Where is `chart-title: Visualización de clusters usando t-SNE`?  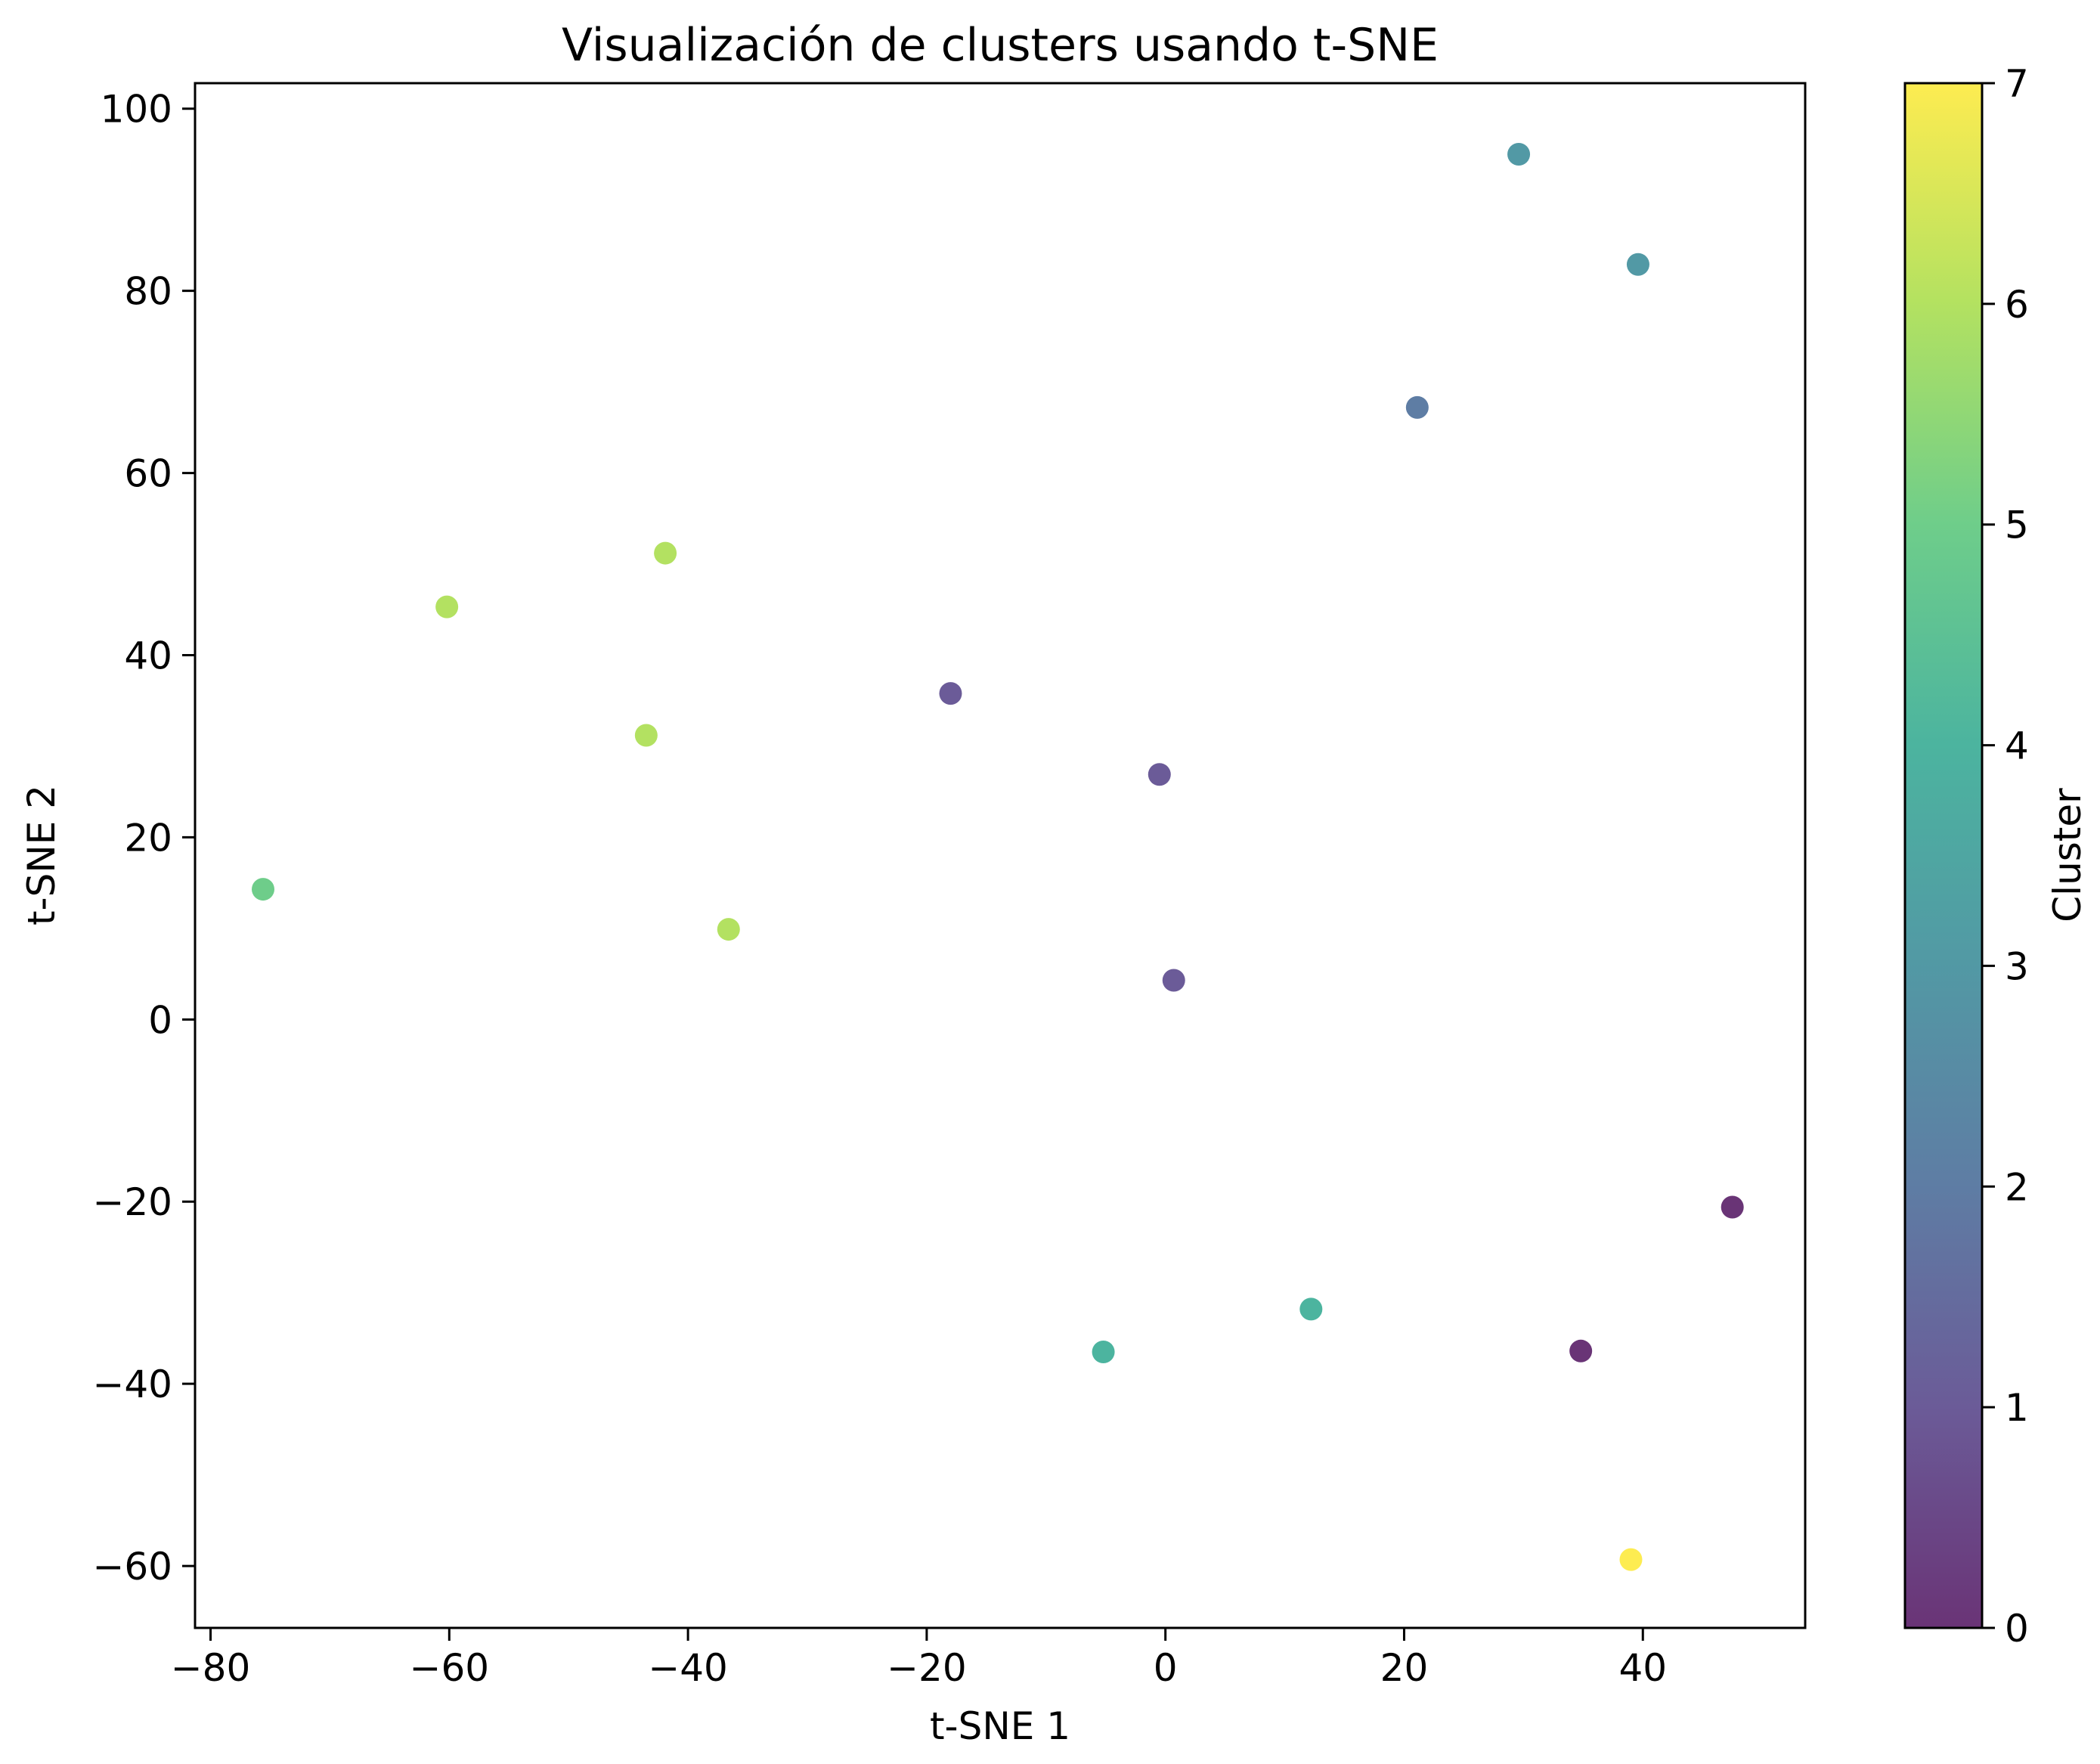 chart-title: Visualización de clusters usando t-SNE is located at coordinates (1000, 45).